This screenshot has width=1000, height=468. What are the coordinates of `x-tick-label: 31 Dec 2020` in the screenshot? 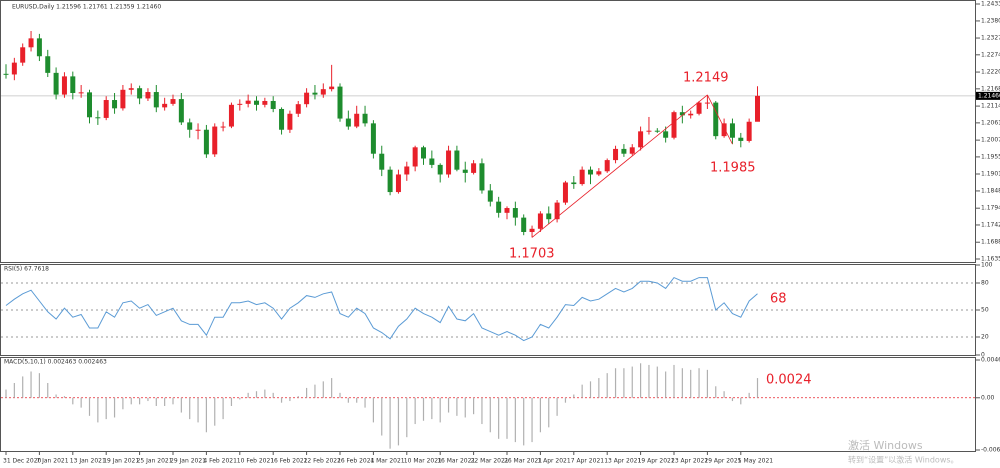 It's located at (22, 461).